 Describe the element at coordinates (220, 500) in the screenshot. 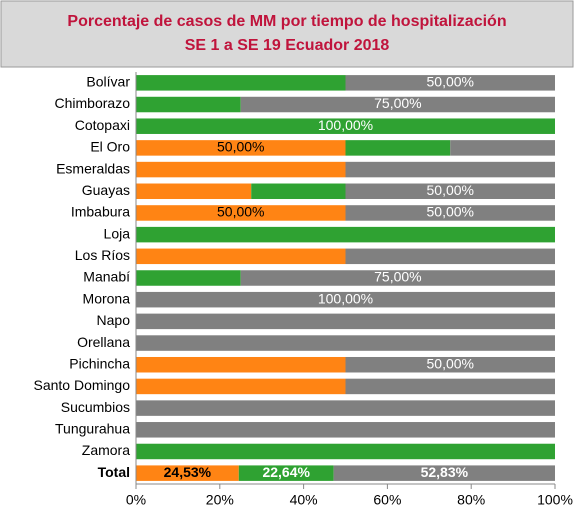

I see `x-tick-label: 20%` at that location.